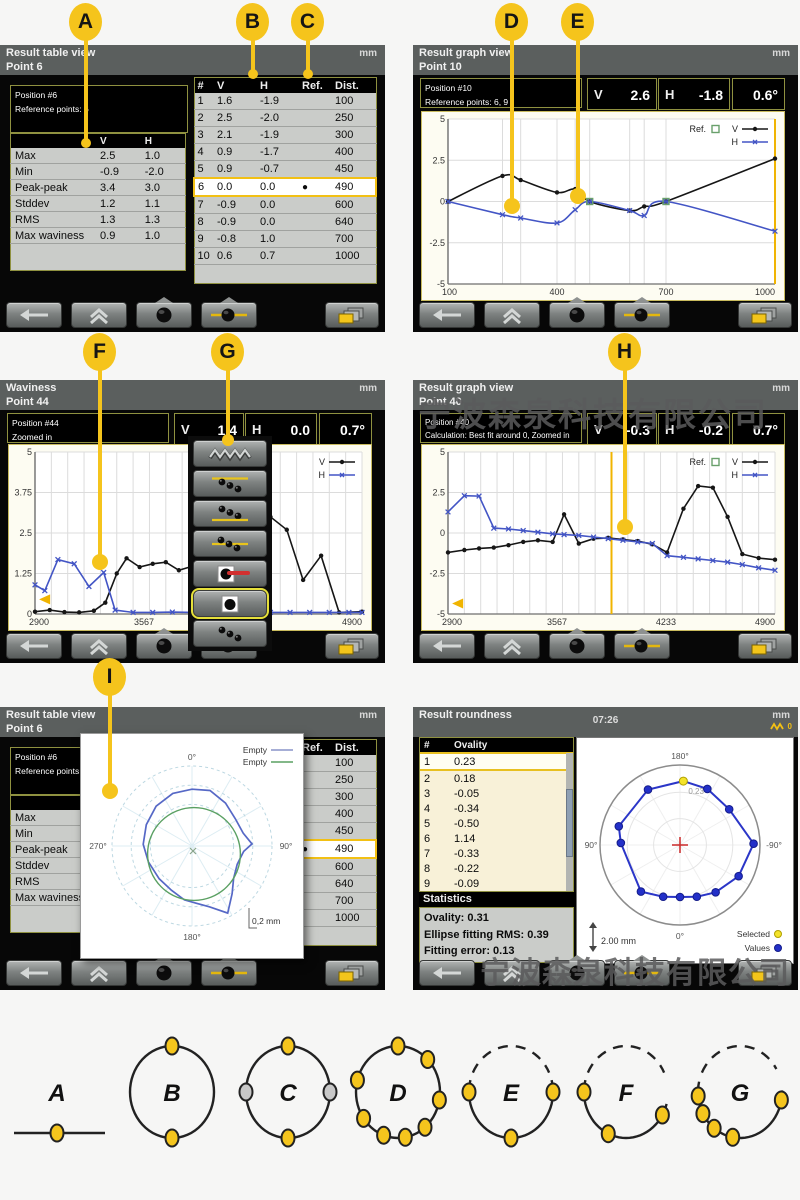  I want to click on waviness-icon, so click(230, 454).